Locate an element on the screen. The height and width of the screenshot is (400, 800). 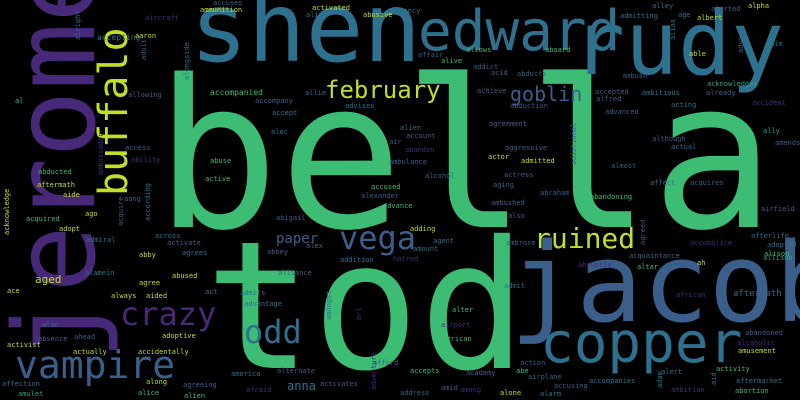
word-vampire: vampire is located at coordinates (95, 365).